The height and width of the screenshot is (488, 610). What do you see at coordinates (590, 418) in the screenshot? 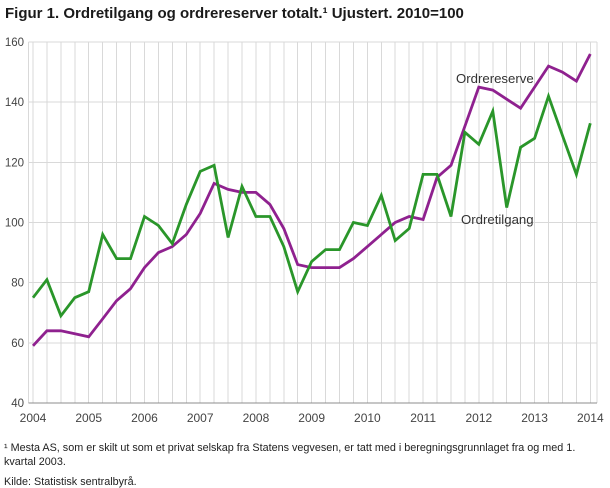
I see `x-tick-label: 2014` at bounding box center [590, 418].